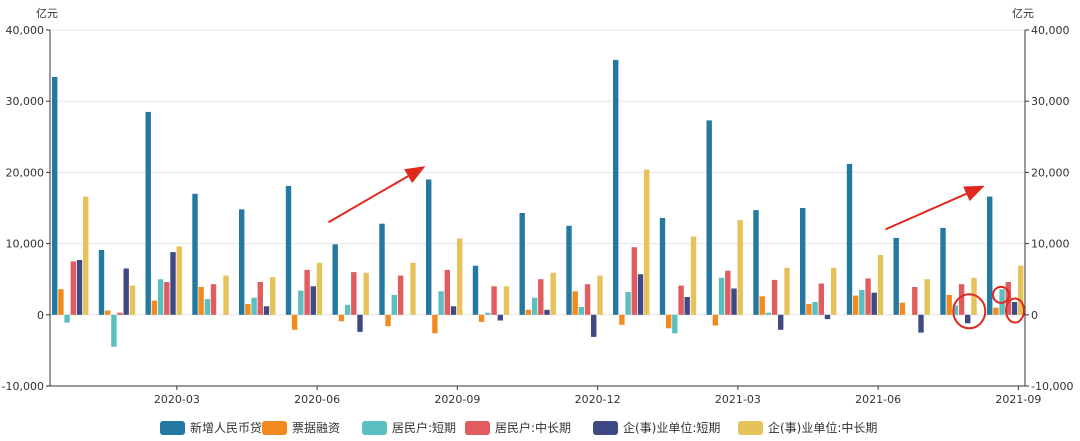  Describe the element at coordinates (317, 399) in the screenshot. I see `x-tick-label: 2020-06` at that location.